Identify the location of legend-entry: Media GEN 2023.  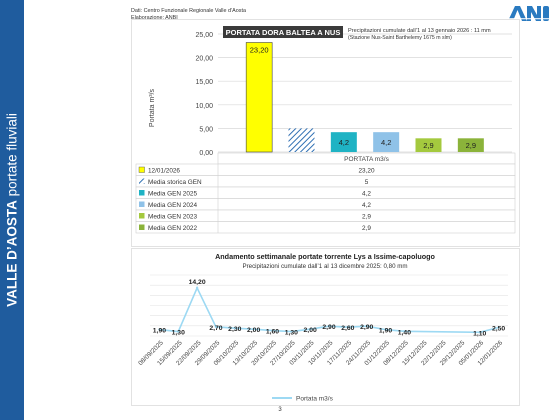
(172, 216).